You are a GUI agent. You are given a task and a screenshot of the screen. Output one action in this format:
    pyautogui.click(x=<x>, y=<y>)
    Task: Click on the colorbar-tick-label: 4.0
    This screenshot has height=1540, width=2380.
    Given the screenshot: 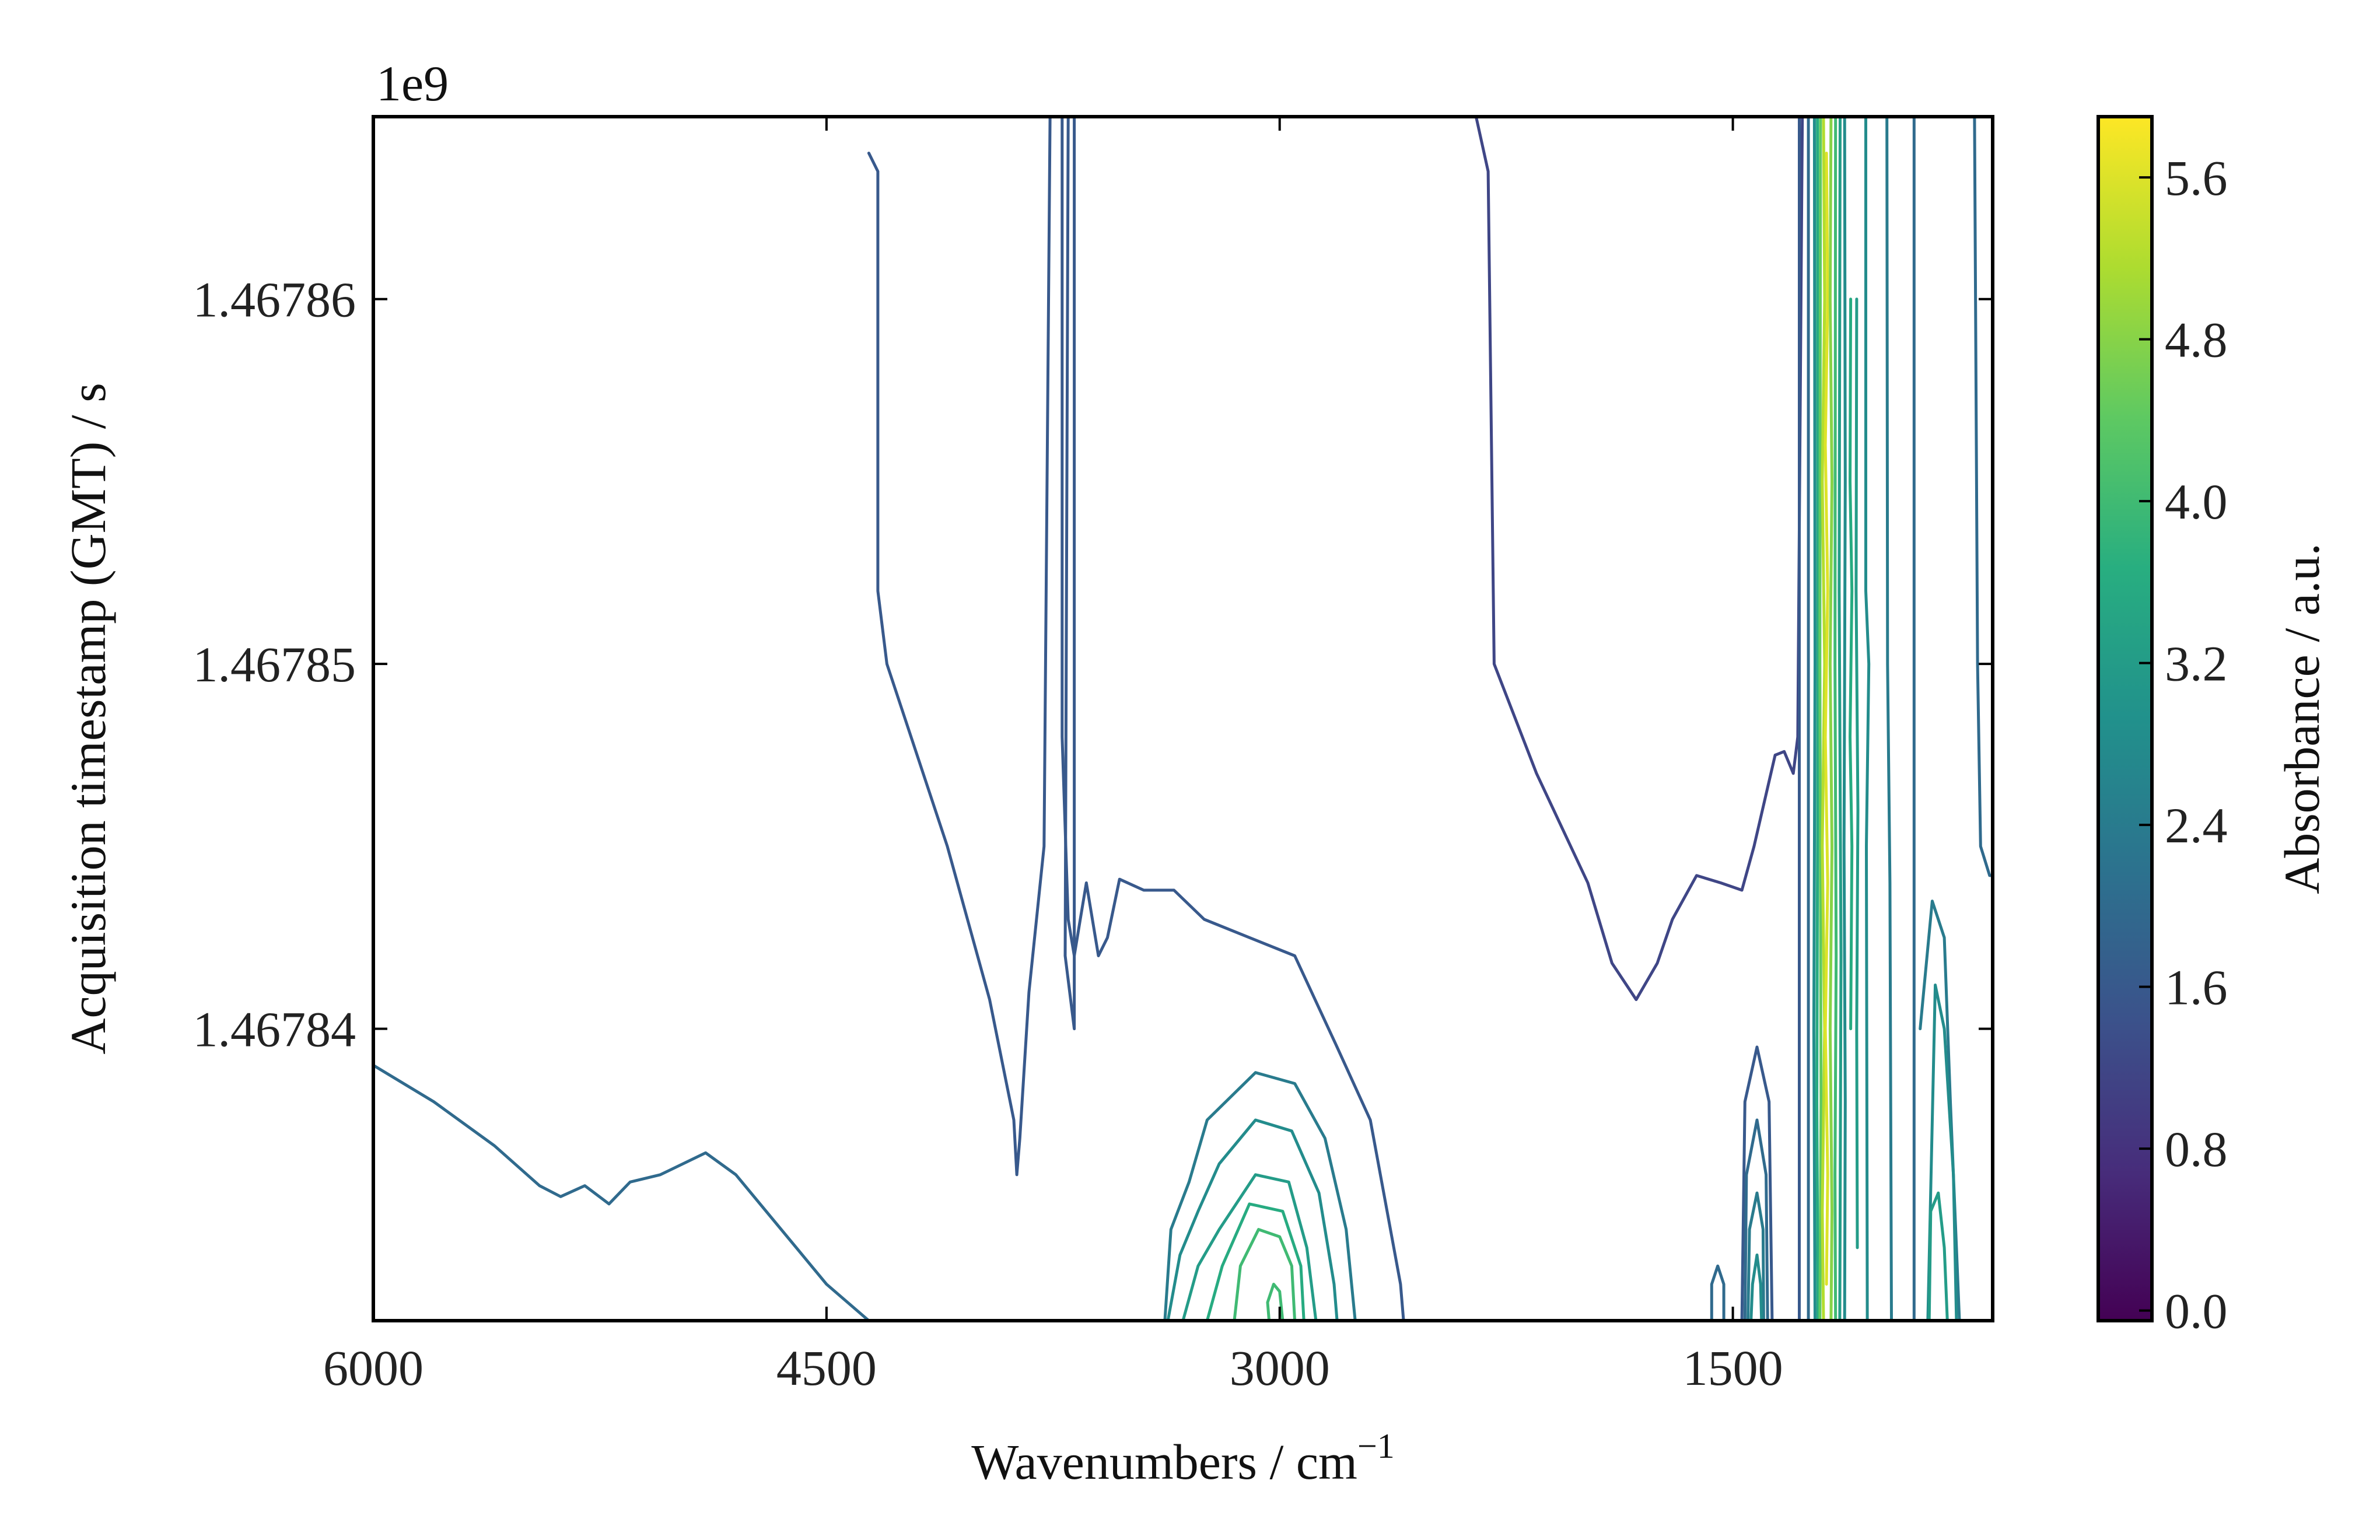 What is the action you would take?
    pyautogui.click(x=2196, y=502)
    